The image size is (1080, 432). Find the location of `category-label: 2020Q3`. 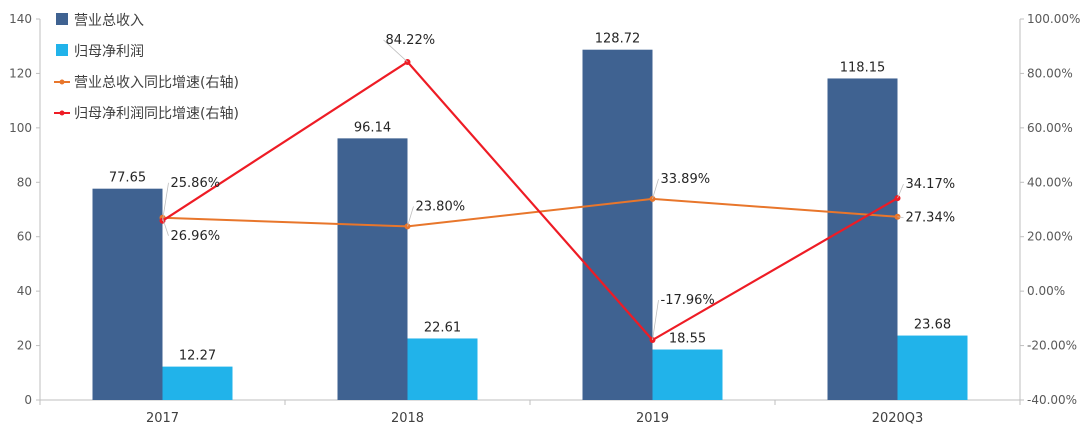

category-label: 2020Q3 is located at coordinates (898, 418).